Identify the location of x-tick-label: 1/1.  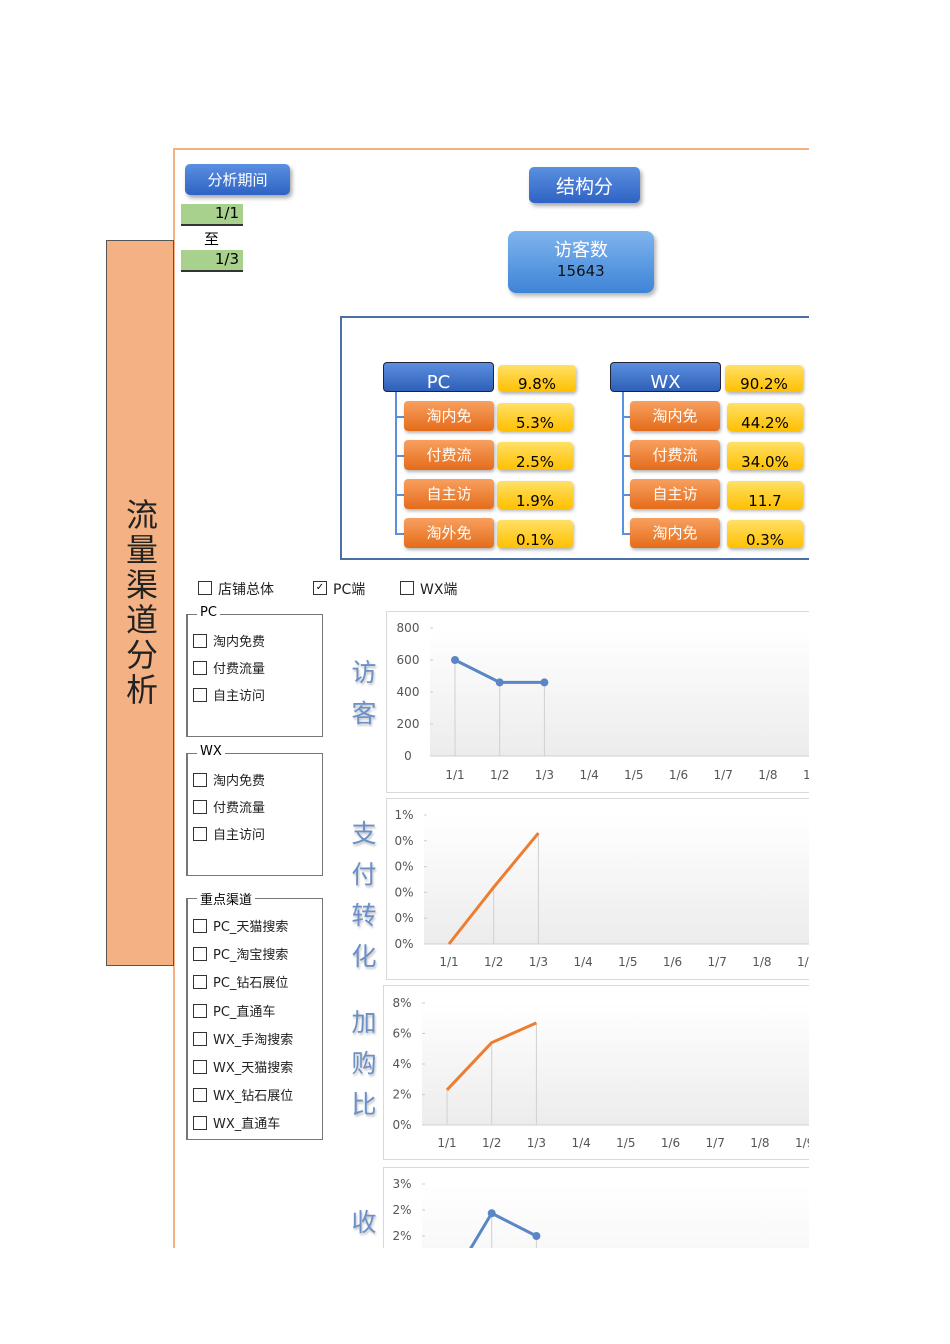
(446, 1143).